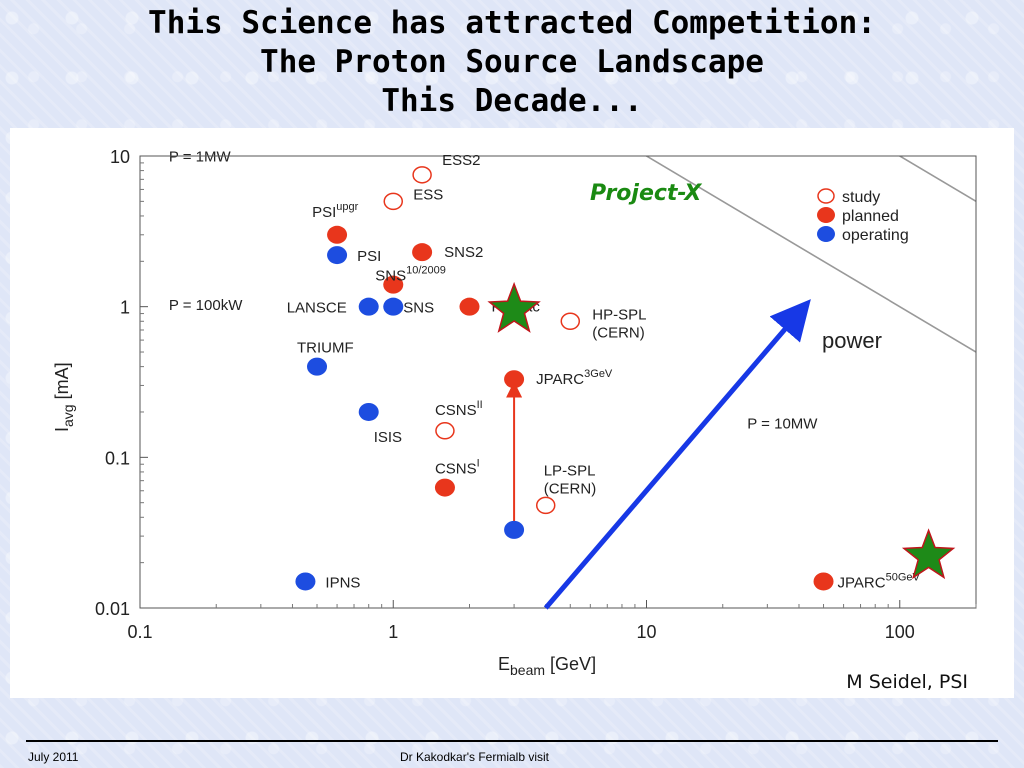 This screenshot has height=768, width=1024. I want to click on point-isis-operating, so click(368, 411).